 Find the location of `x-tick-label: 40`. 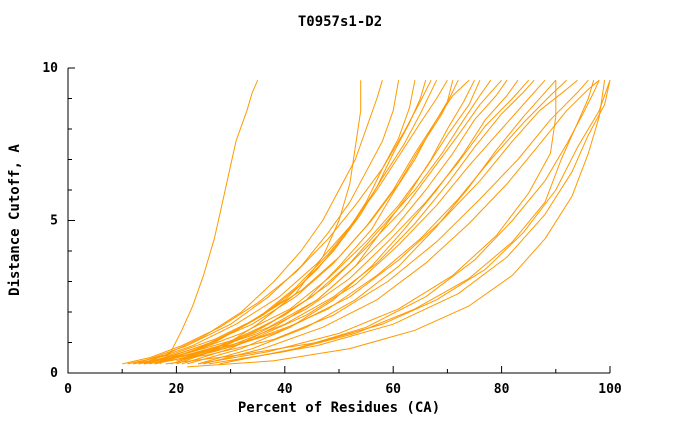

x-tick-label: 40 is located at coordinates (285, 389).